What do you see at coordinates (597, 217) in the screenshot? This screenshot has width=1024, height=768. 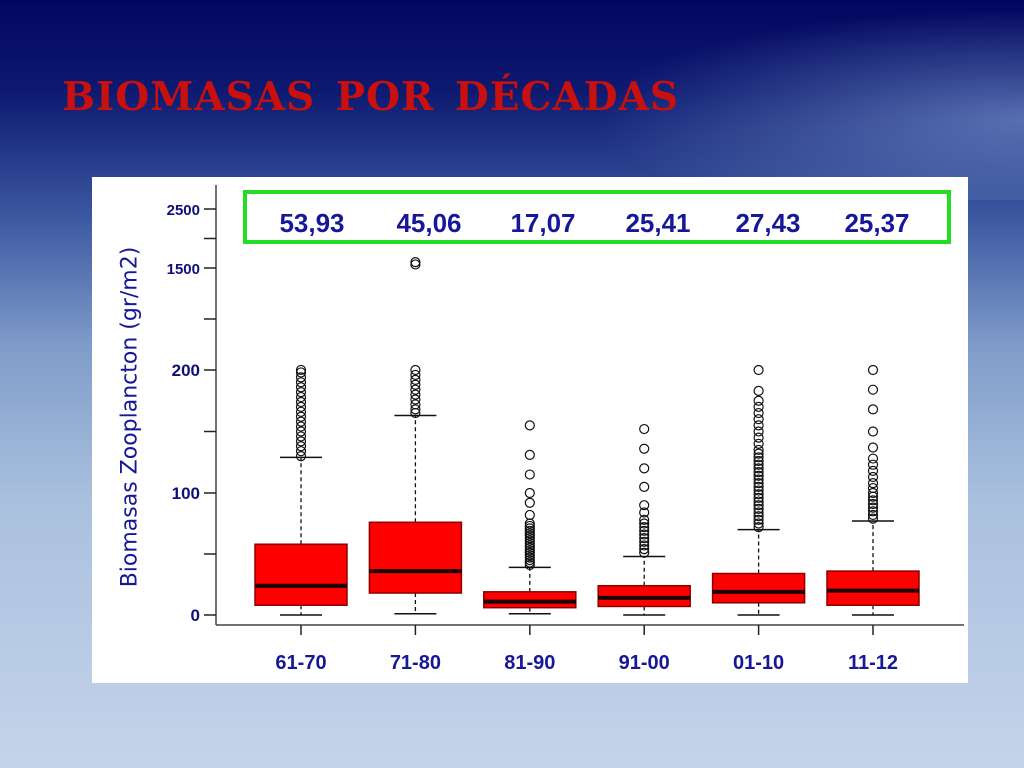 I see `highlight-box` at bounding box center [597, 217].